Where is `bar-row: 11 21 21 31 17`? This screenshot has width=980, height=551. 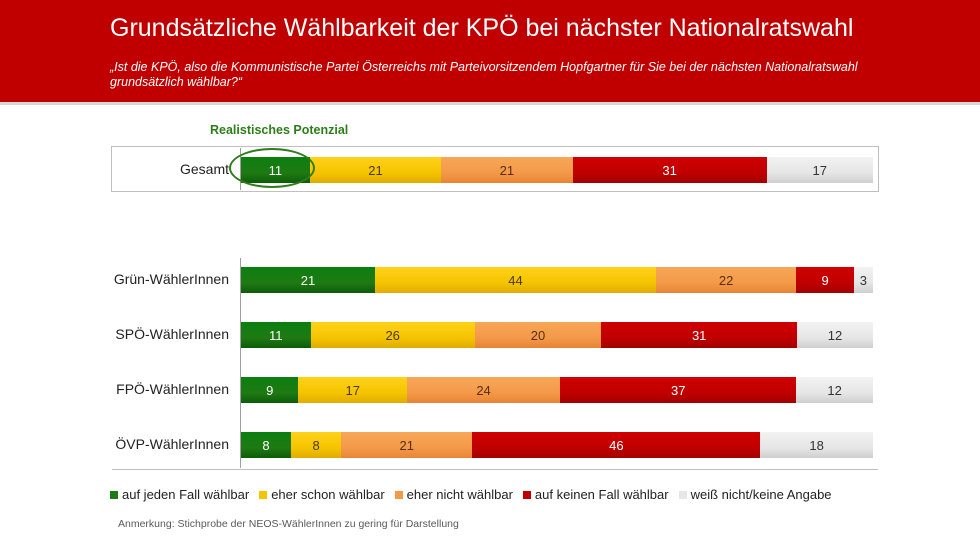 bar-row: 11 21 21 31 17 is located at coordinates (557, 170).